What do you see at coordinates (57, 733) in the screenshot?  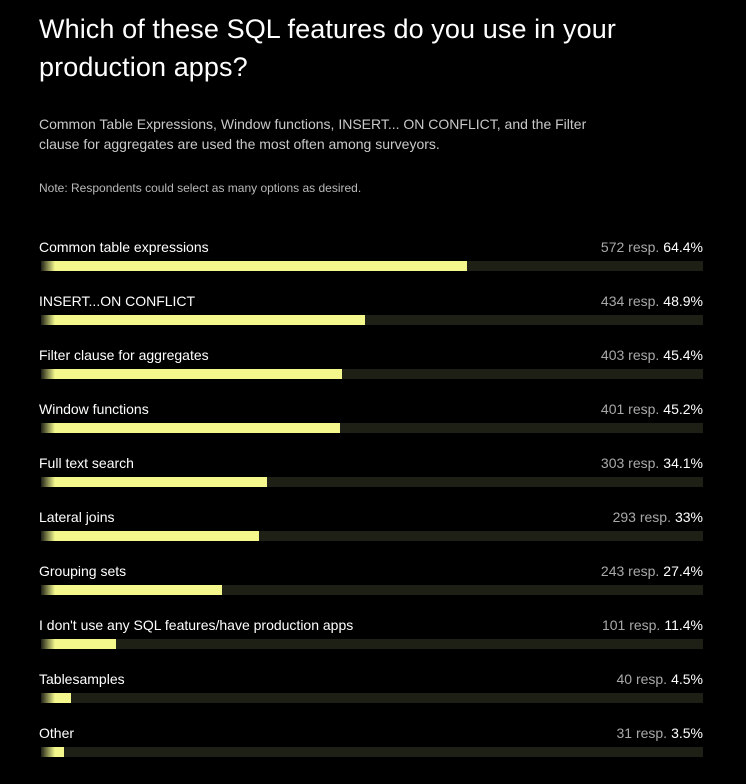 I see `bar-label: Other` at bounding box center [57, 733].